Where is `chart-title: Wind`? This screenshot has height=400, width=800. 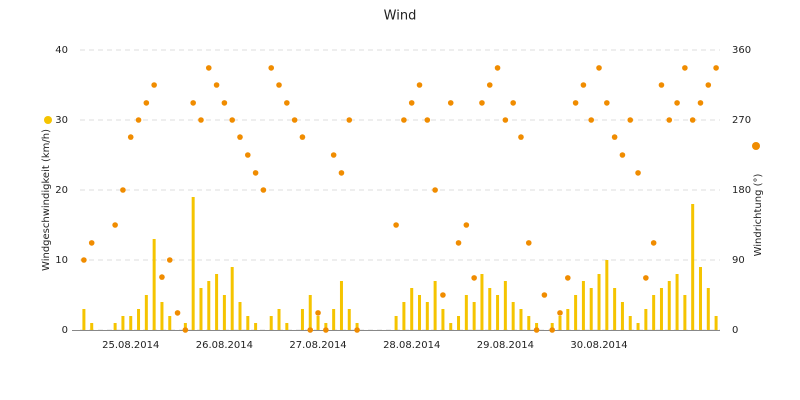
chart-title: Wind is located at coordinates (400, 16).